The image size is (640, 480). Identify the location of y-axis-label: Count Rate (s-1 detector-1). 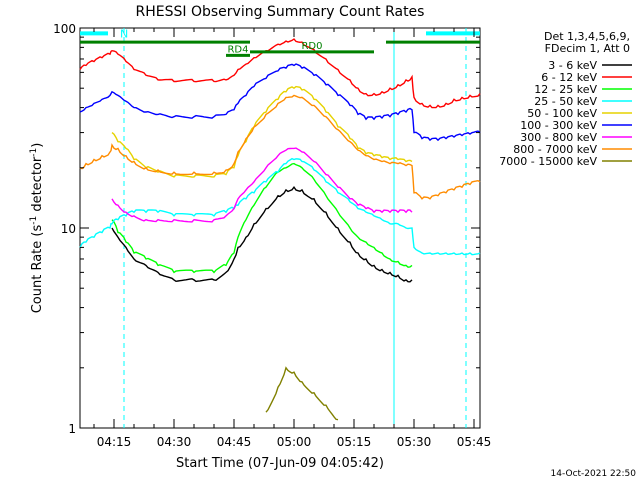
(37, 228).